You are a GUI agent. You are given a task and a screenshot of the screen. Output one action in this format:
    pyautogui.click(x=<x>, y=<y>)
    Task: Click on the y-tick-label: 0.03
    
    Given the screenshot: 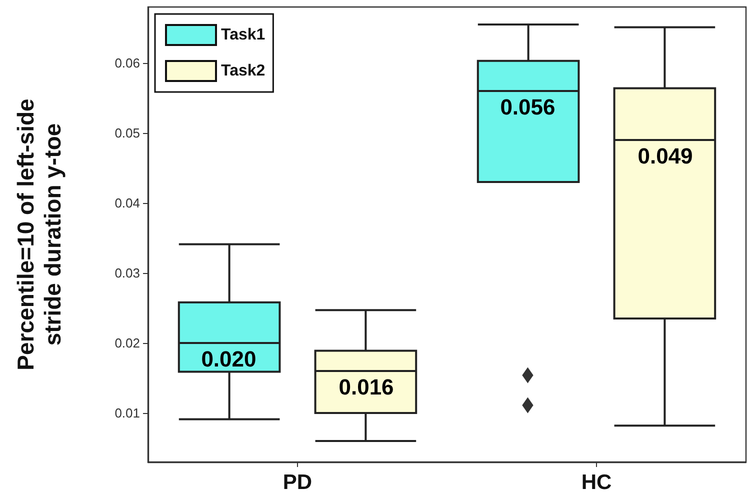 What is the action you would take?
    pyautogui.click(x=127, y=273)
    